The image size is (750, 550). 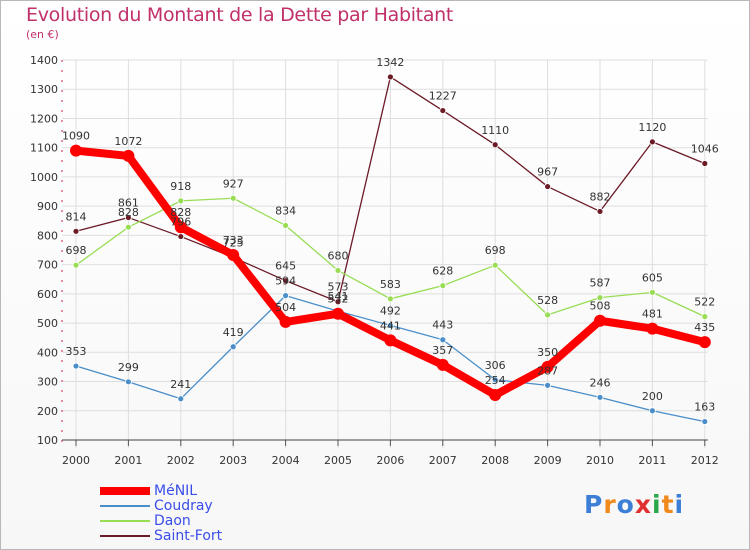 What do you see at coordinates (128, 460) in the screenshot?
I see `x-tick-label: 2001` at bounding box center [128, 460].